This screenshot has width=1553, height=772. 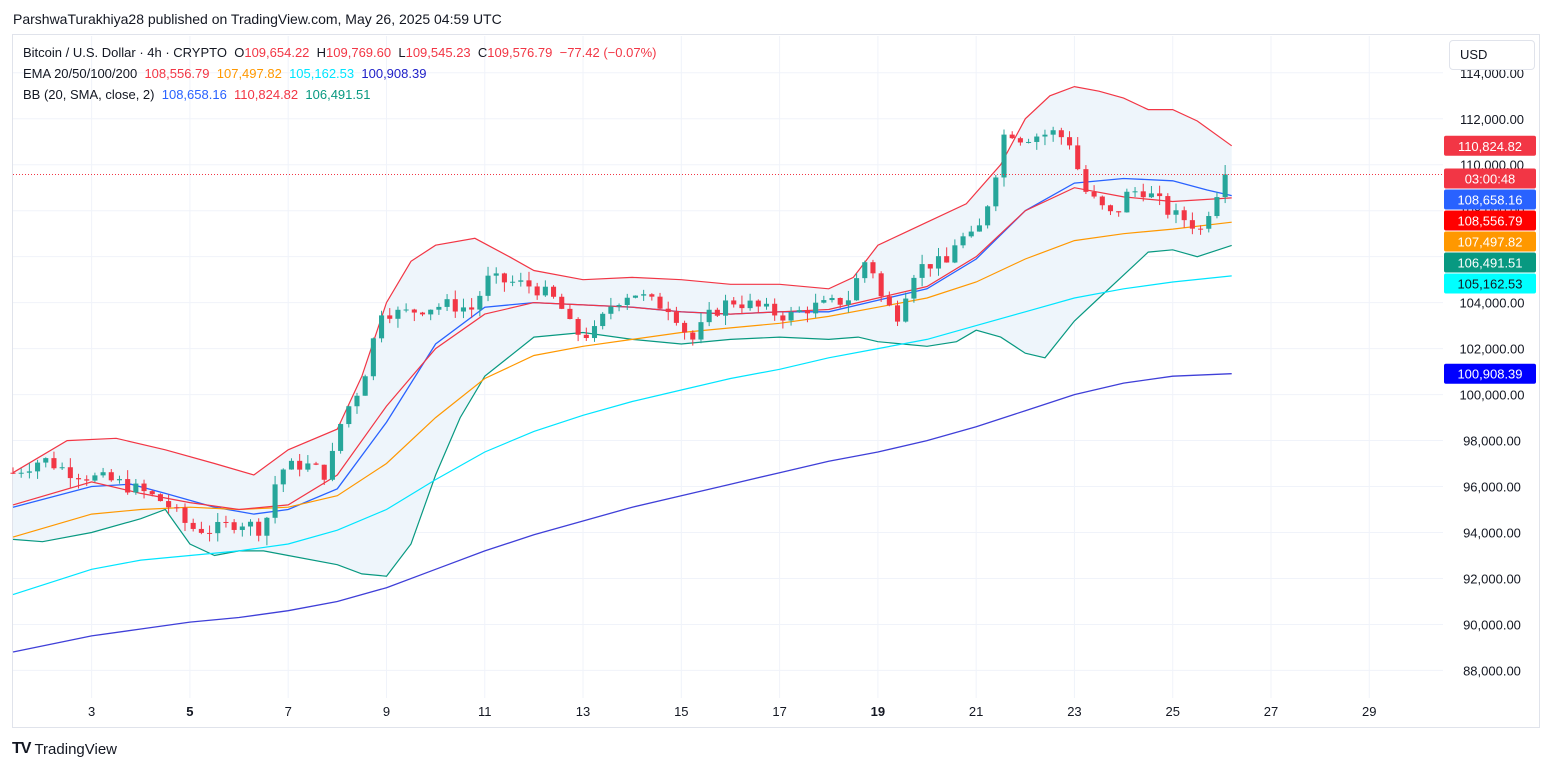 What do you see at coordinates (482, 52) in the screenshot?
I see `legend-c-label: C` at bounding box center [482, 52].